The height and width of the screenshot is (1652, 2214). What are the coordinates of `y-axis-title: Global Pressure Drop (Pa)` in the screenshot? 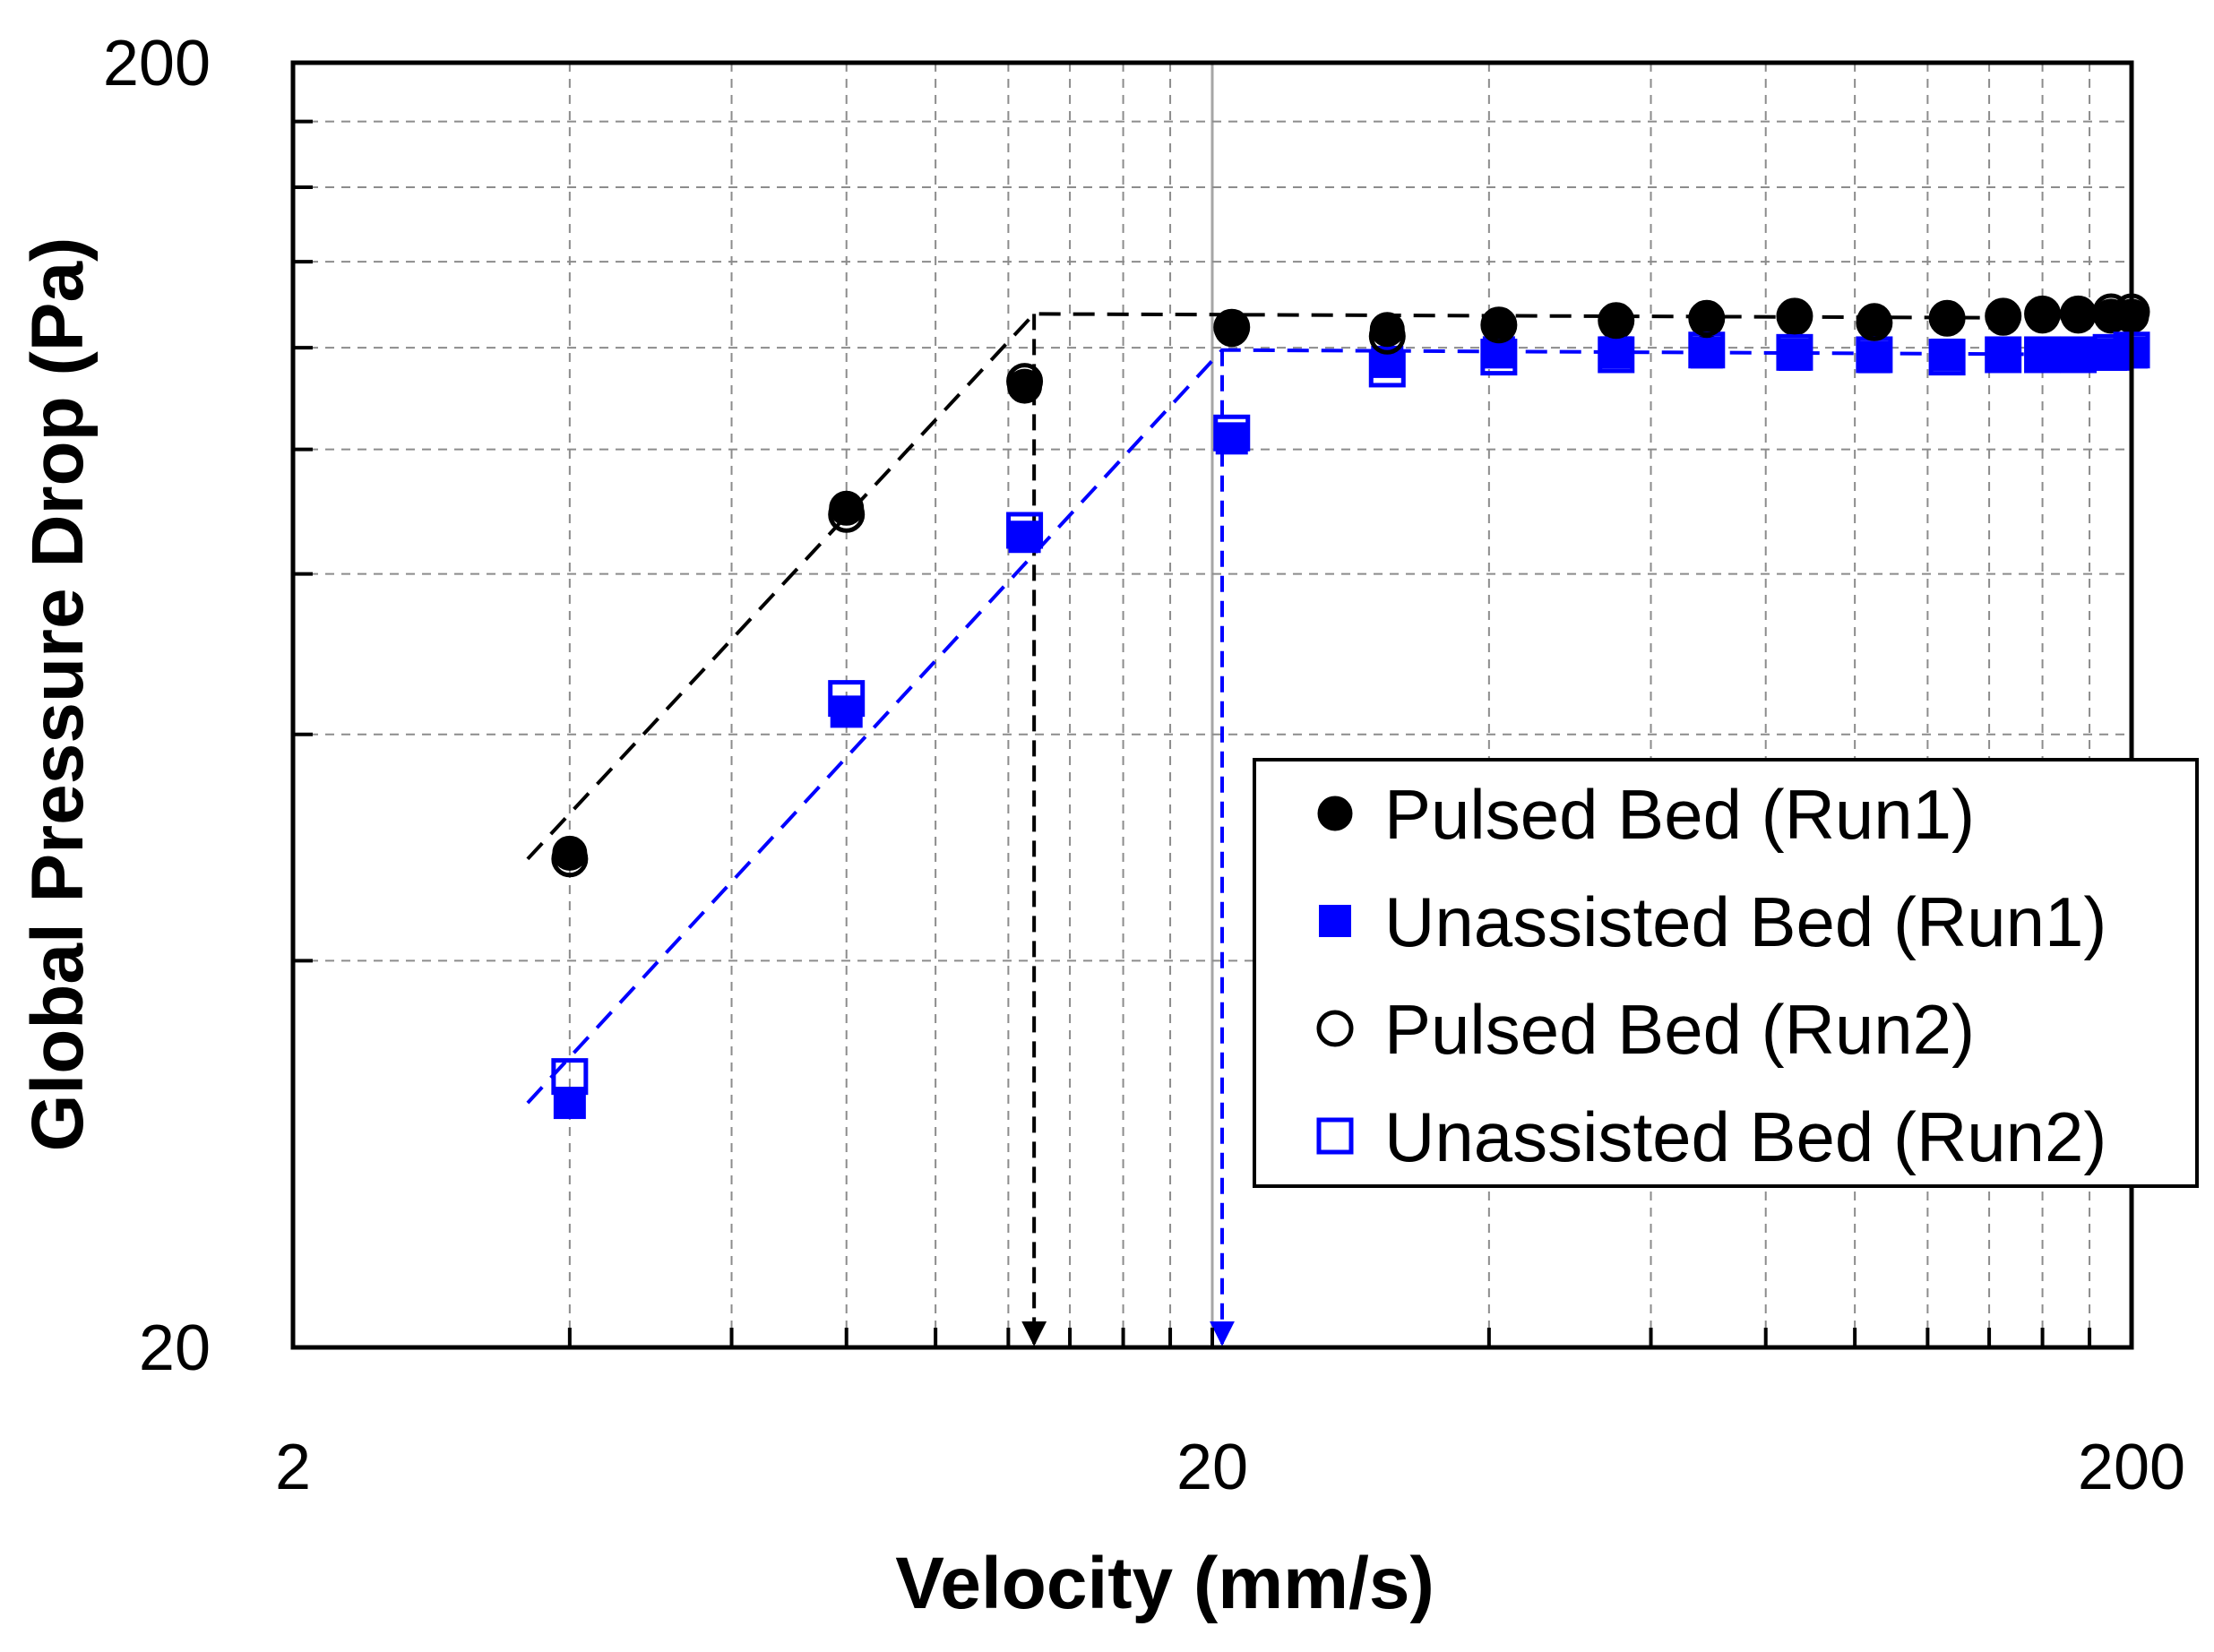 It's located at (58, 695).